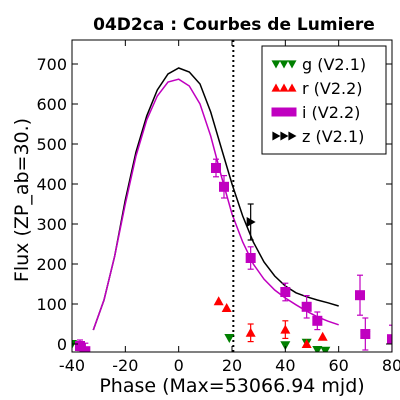 This screenshot has width=400, height=400. I want to click on y-tick-label-3: 300, so click(51, 224).